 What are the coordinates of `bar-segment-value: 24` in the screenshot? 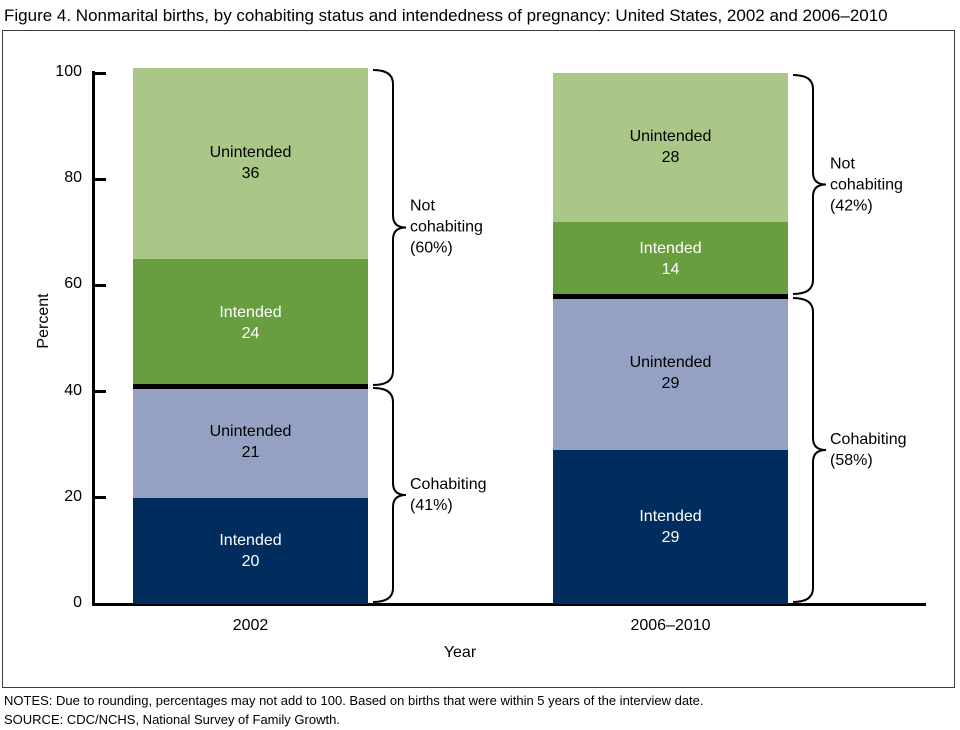 It's located at (250, 333).